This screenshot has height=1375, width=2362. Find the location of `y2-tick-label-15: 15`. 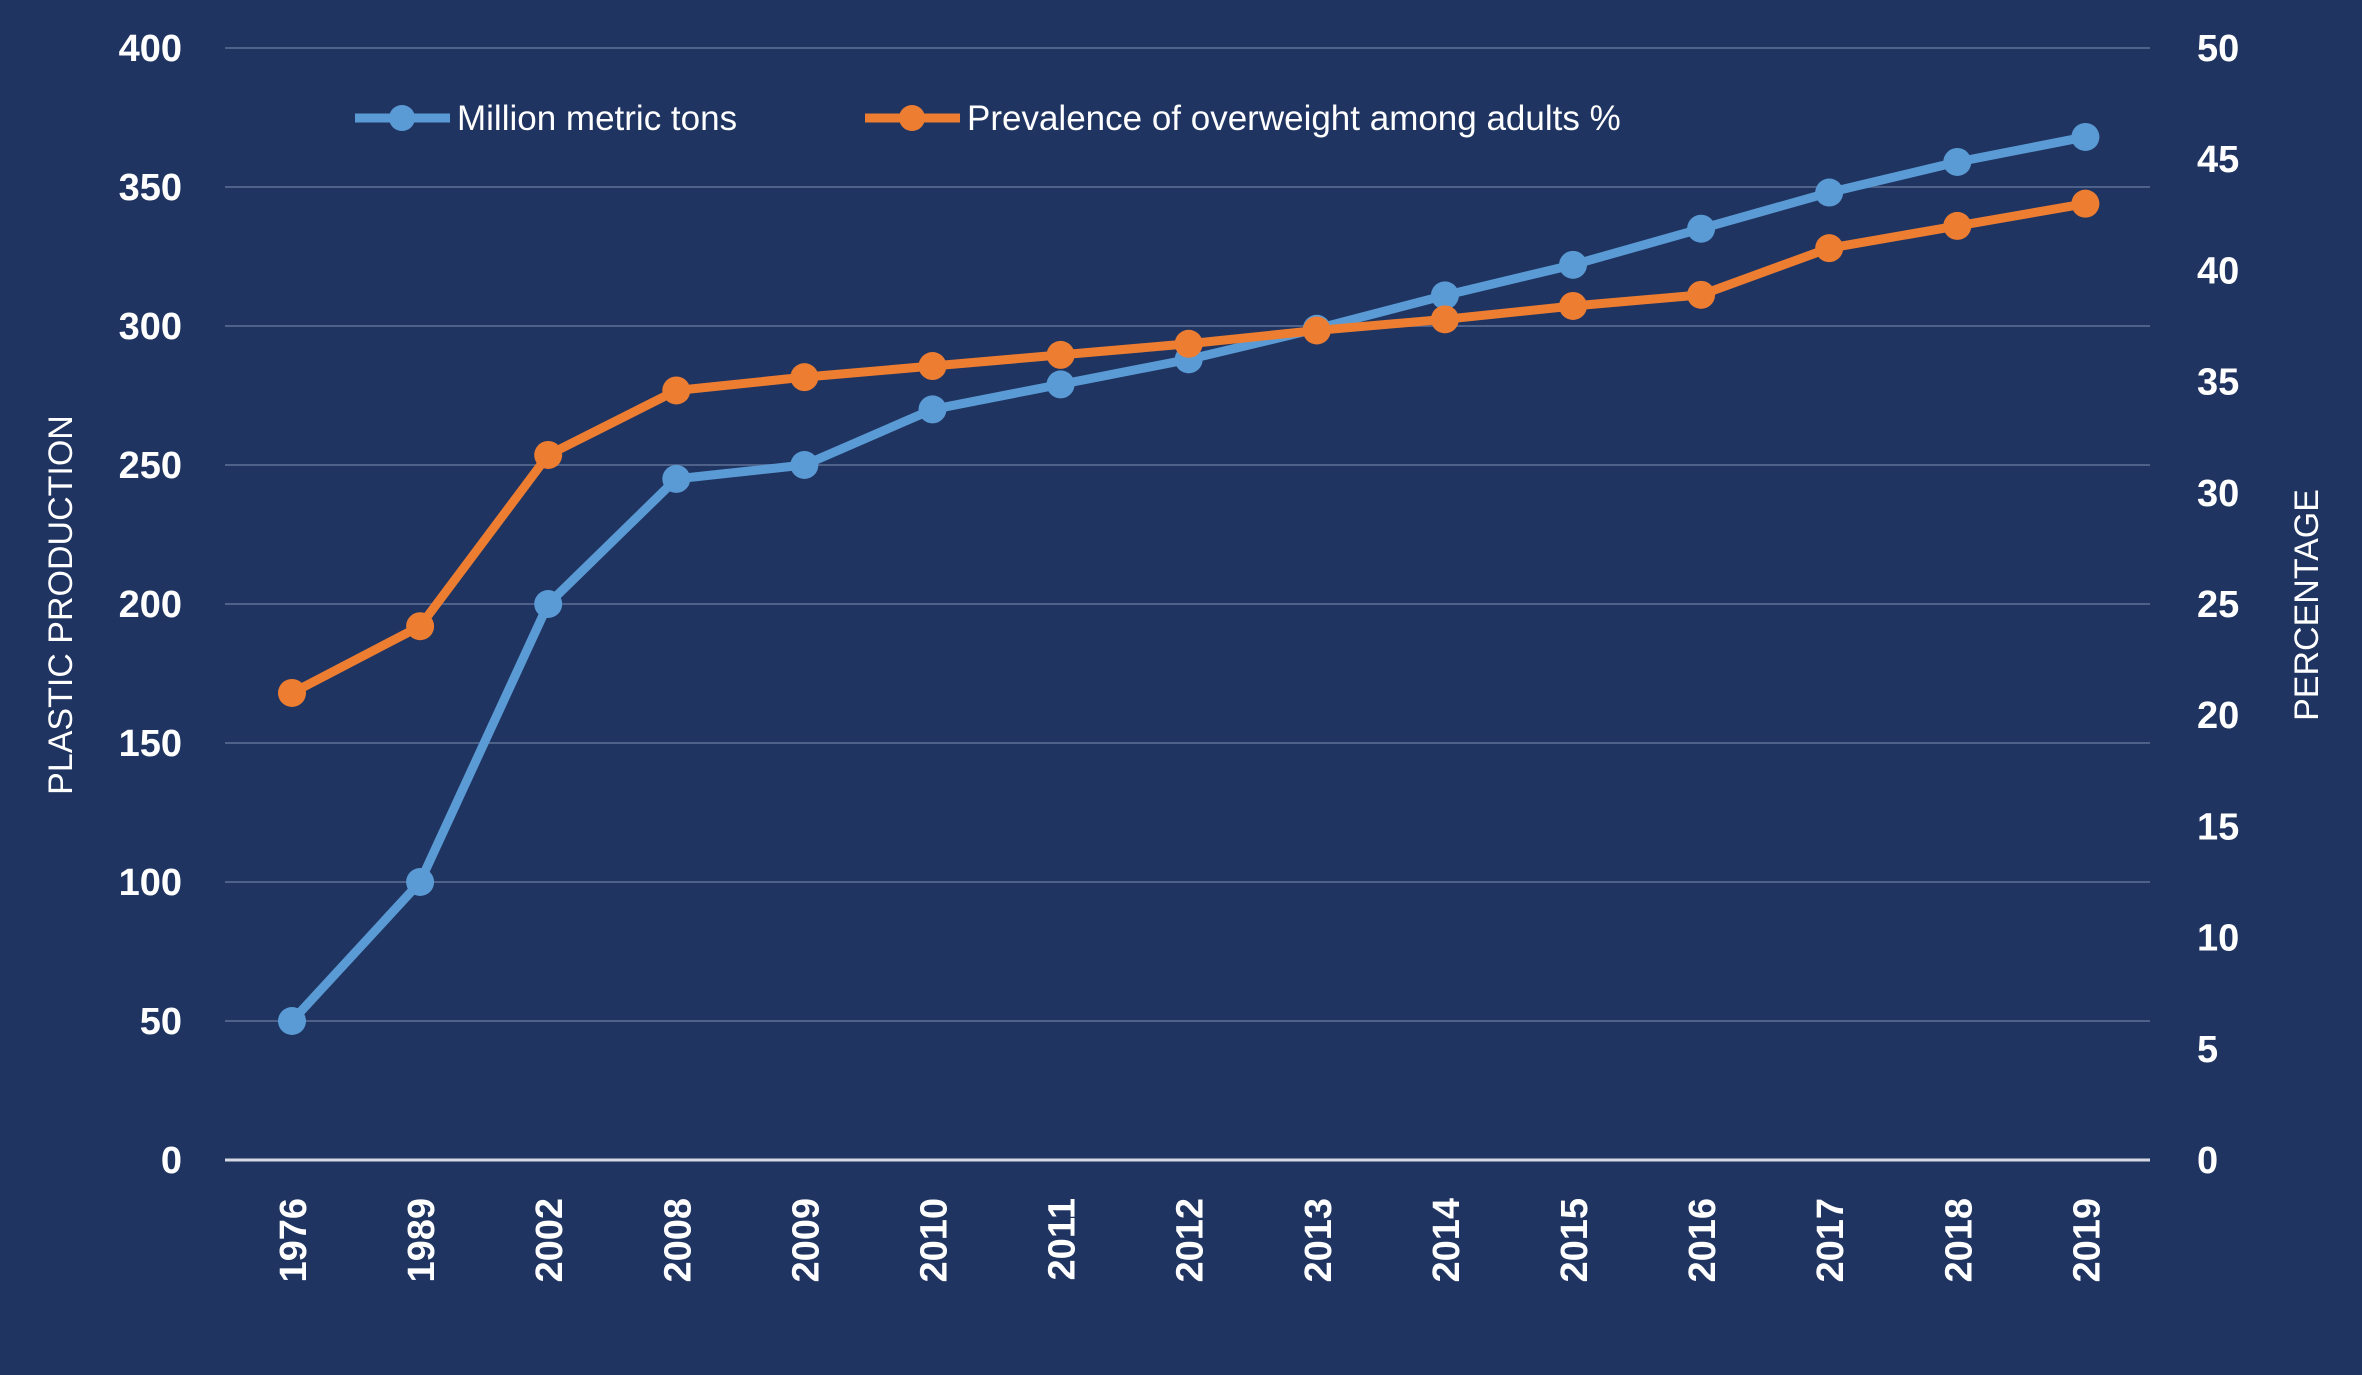

y2-tick-label-15: 15 is located at coordinates (2218, 827).